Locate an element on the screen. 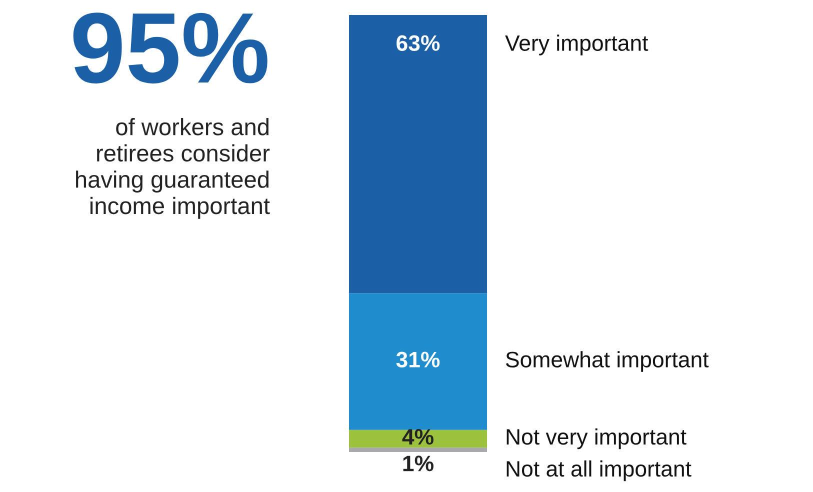 This screenshot has width=813, height=492. series-label: Somewhat important is located at coordinates (607, 361).